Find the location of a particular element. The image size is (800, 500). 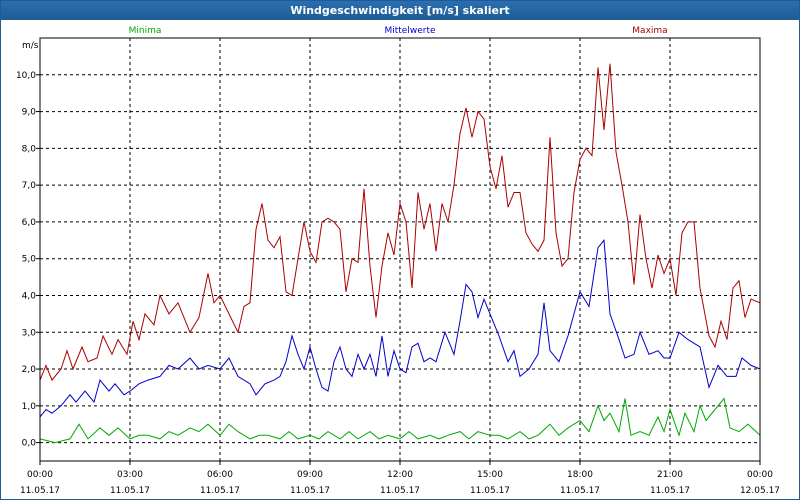

y-tick-label: 5,0 is located at coordinates (29, 260).